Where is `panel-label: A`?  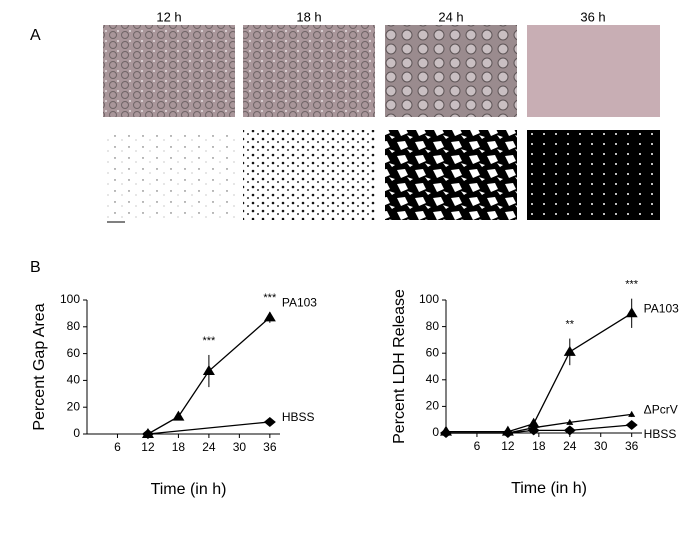
panel-label: A is located at coordinates (35, 35).